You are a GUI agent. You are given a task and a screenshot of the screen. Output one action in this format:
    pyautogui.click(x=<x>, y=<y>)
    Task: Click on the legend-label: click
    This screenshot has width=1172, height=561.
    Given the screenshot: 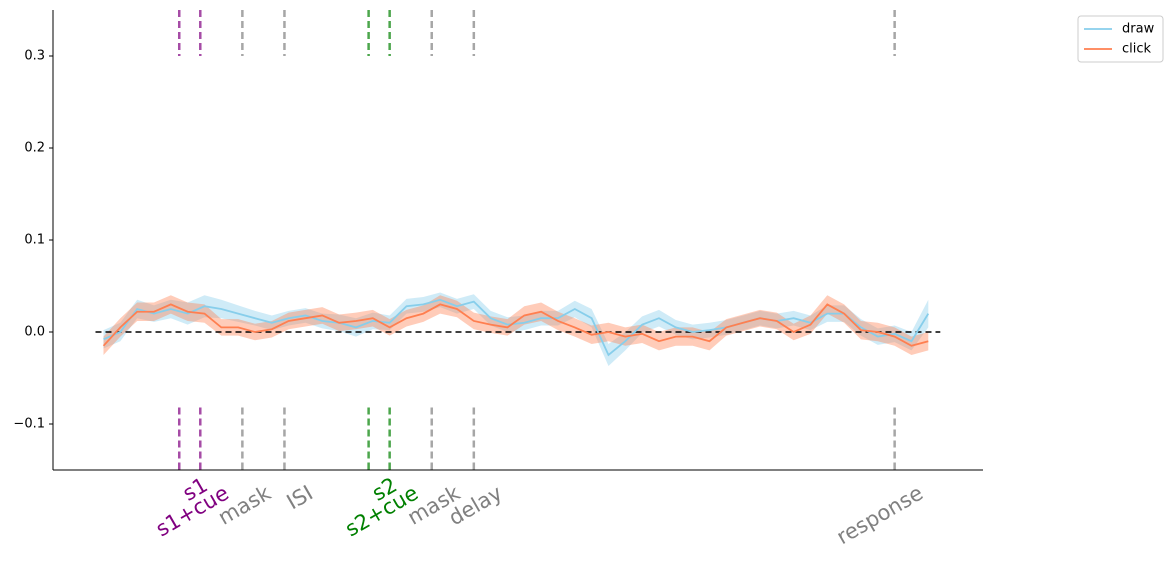 What is the action you would take?
    pyautogui.click(x=1137, y=49)
    